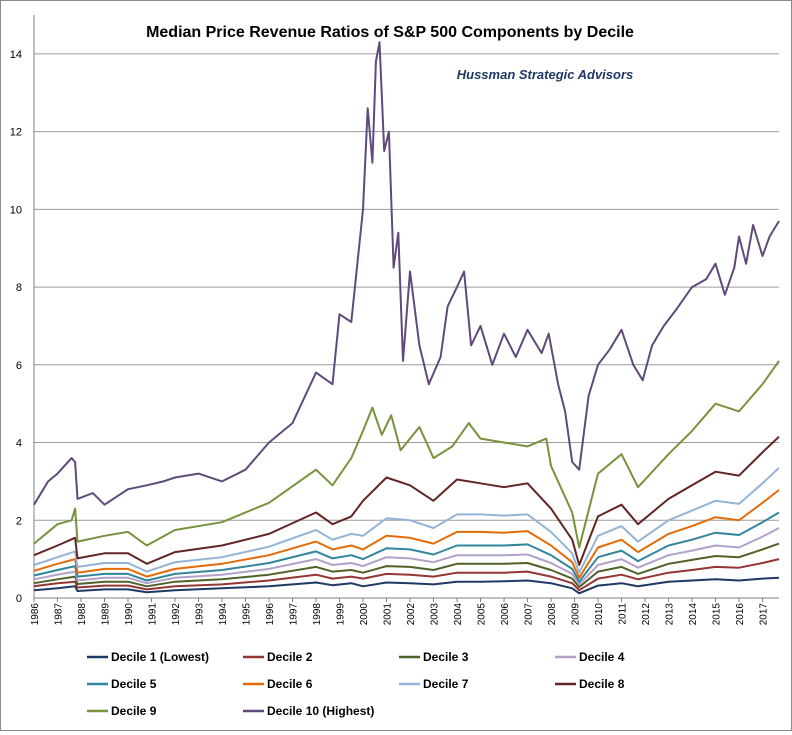 This screenshot has height=735, width=792. I want to click on x-tick-label: 2006, so click(505, 614).